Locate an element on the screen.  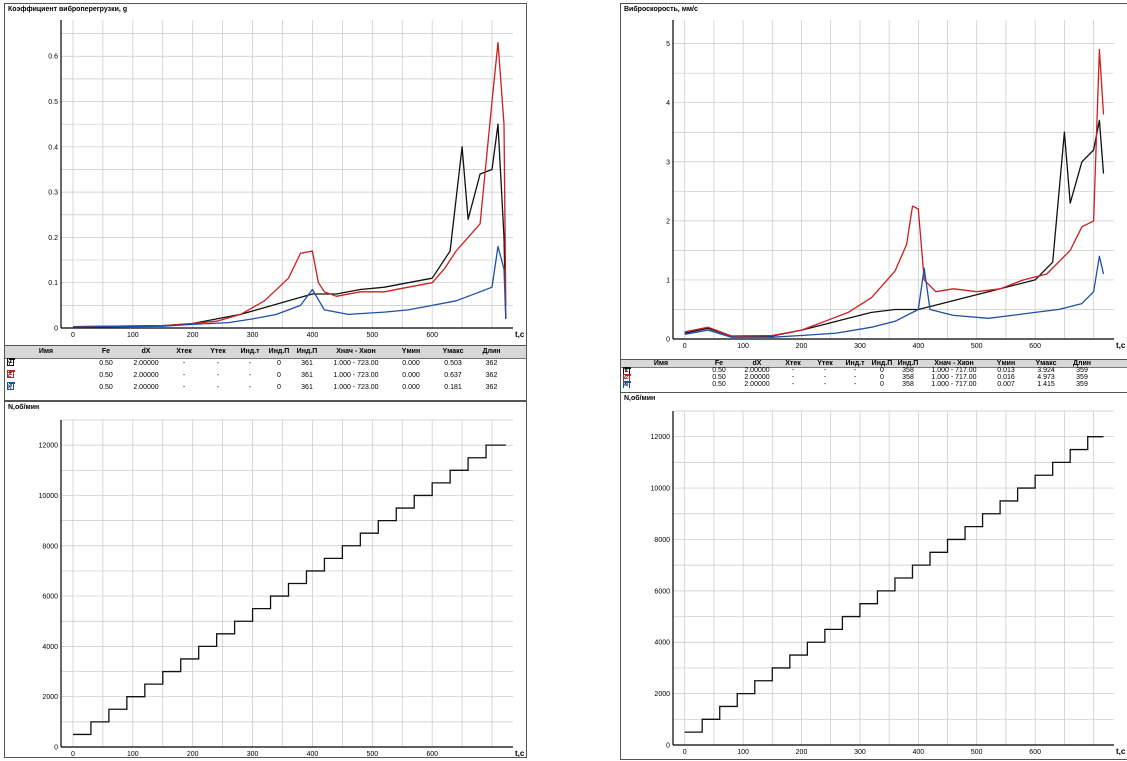
velocity-table-cell: 0.007 is located at coordinates (1006, 384).